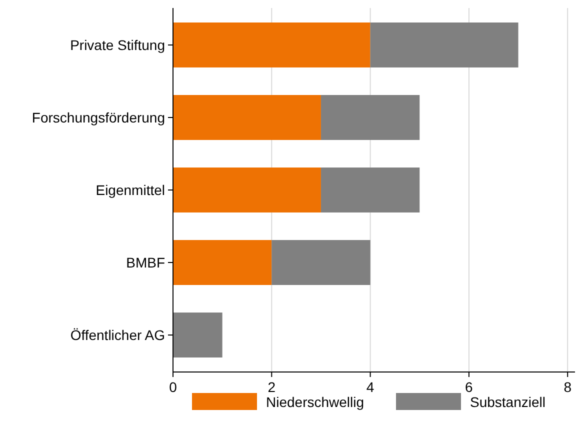 This screenshot has width=577, height=439. Describe the element at coordinates (568, 387) in the screenshot. I see `x-tick-label: 8` at that location.